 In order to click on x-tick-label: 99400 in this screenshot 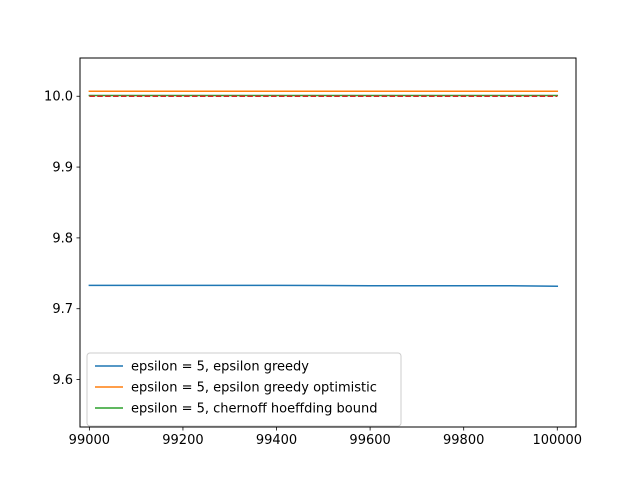, I will do `click(276, 440)`.